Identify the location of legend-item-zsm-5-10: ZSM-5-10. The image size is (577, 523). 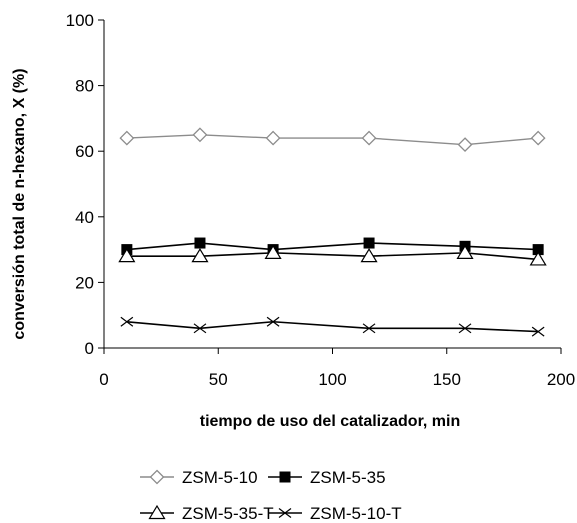
(199, 477).